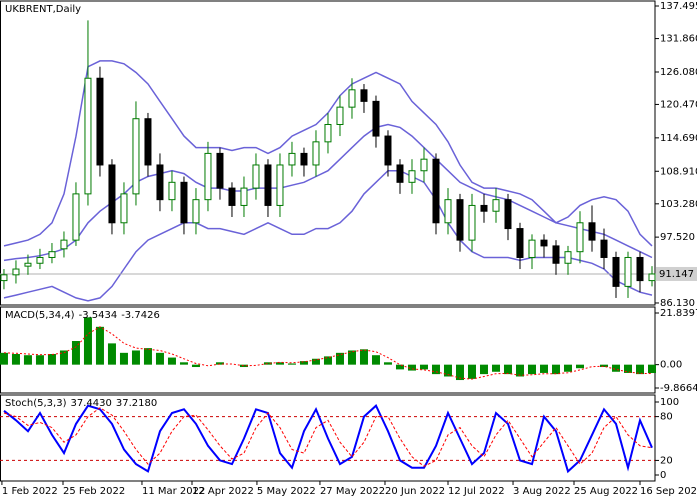  Describe the element at coordinates (666, 460) in the screenshot. I see `y-tick-label: 20` at that location.